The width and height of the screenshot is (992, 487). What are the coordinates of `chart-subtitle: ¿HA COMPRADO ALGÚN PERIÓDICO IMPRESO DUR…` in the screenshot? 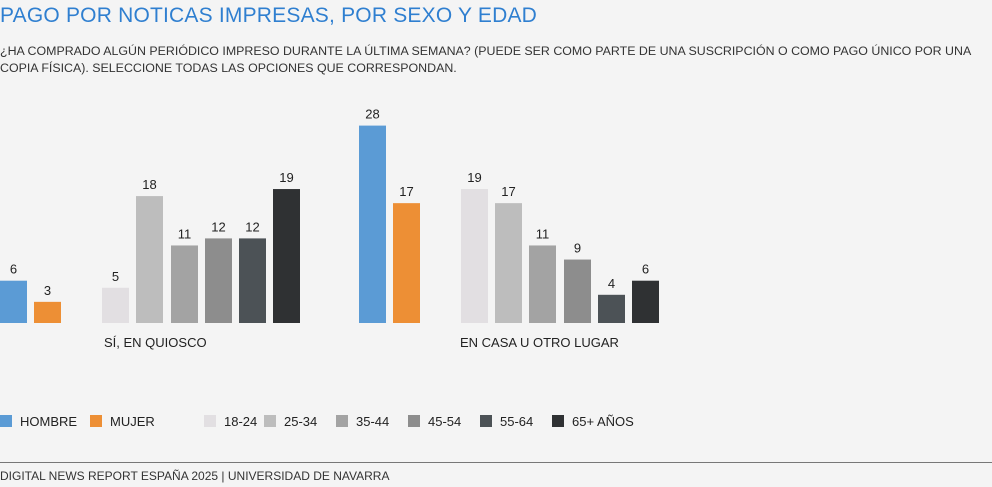 It's located at (485, 59).